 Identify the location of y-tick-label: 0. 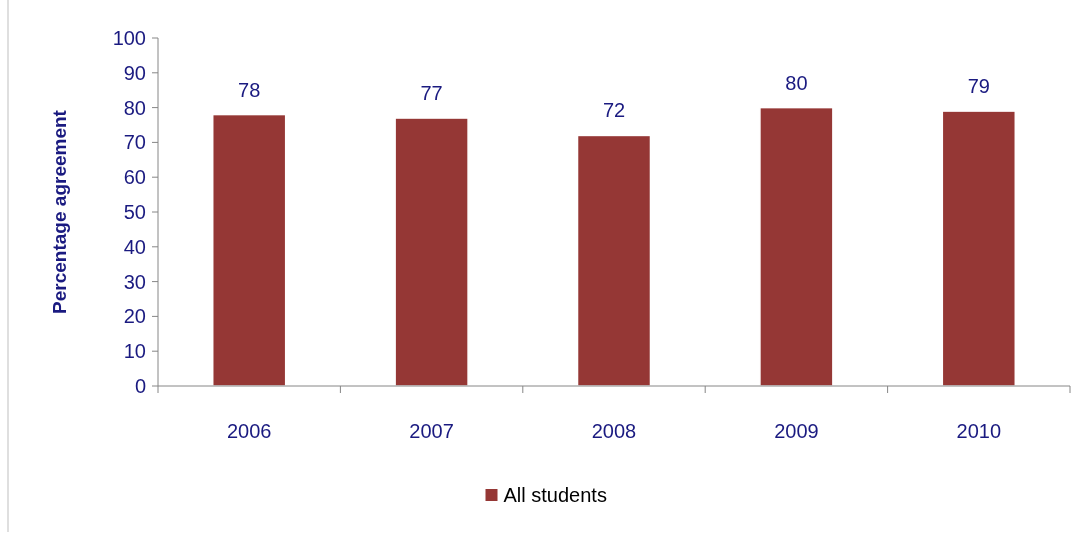
(140, 386).